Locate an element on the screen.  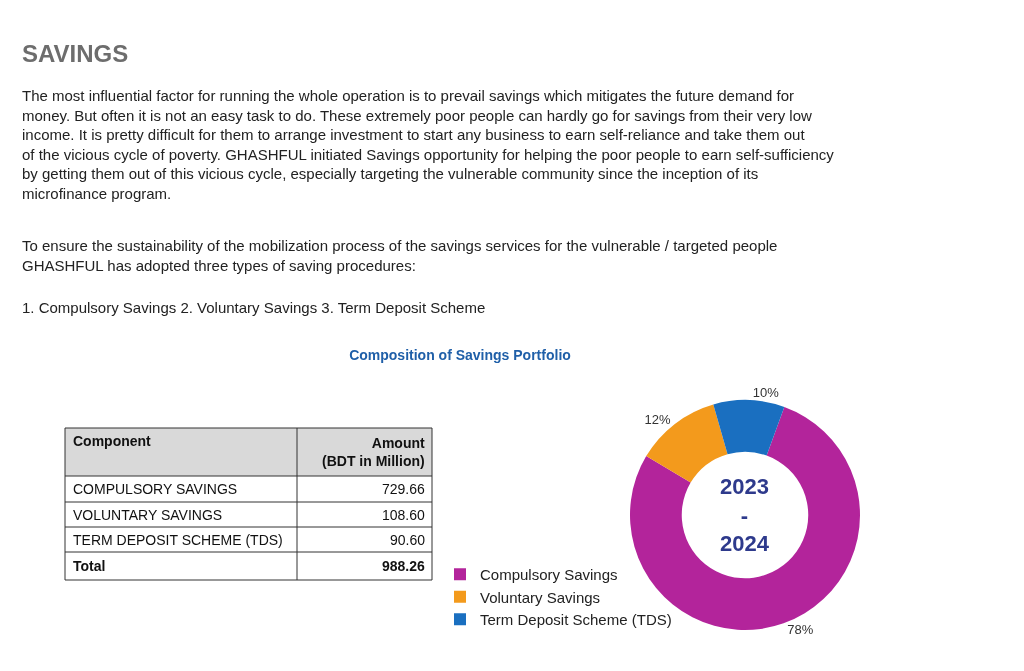
text: SAVINGS is located at coordinates (75, 53).